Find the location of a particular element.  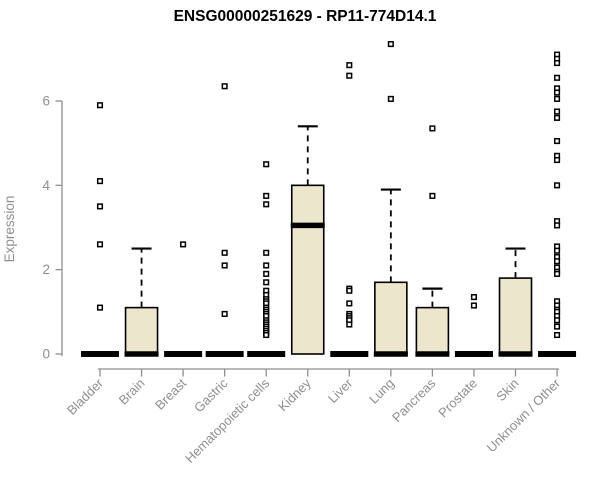

box-group-lung is located at coordinates (390, 199).